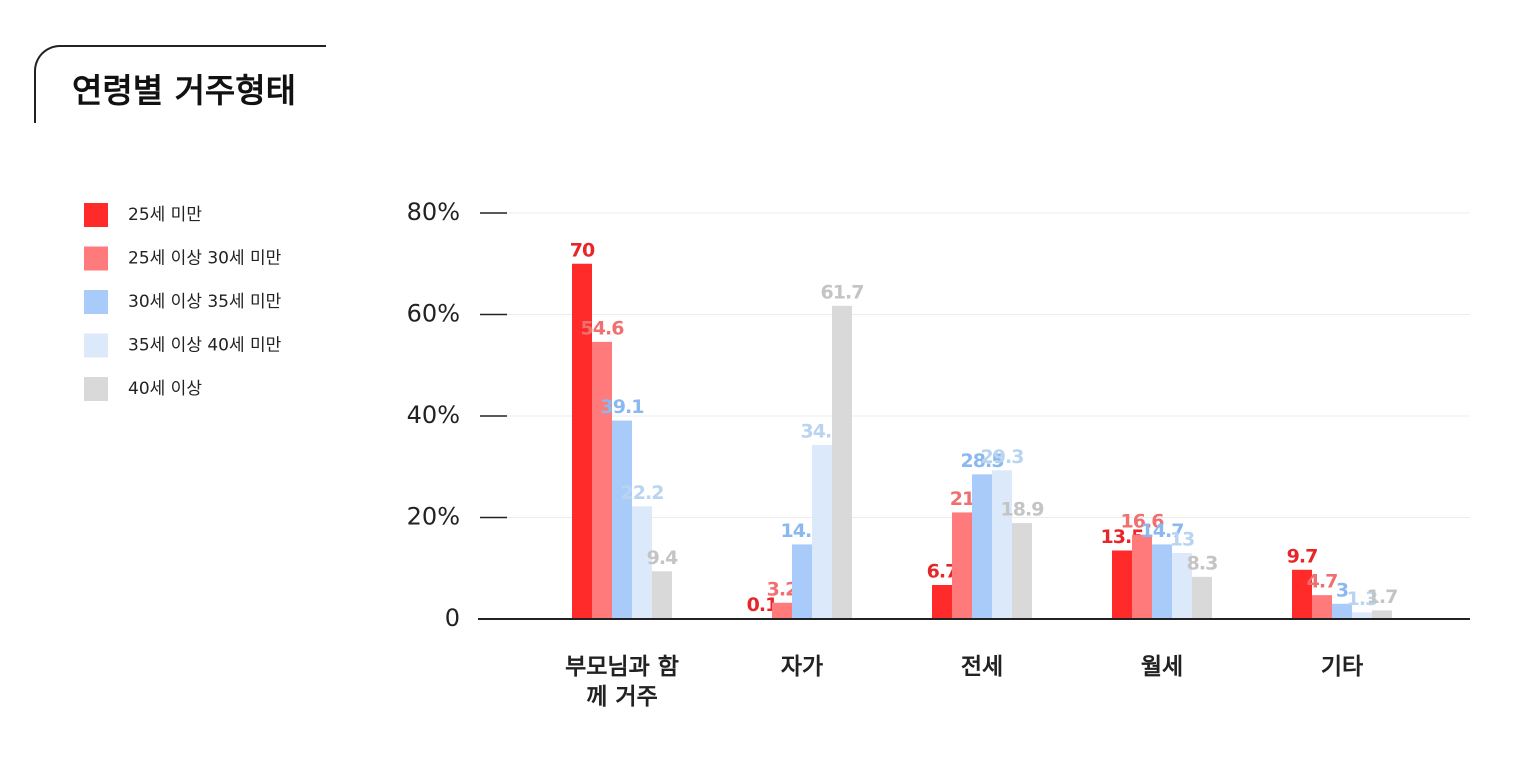 The width and height of the screenshot is (1534, 766). Describe the element at coordinates (184, 90) in the screenshot. I see `chart-title: 연령별 거주형태` at that location.